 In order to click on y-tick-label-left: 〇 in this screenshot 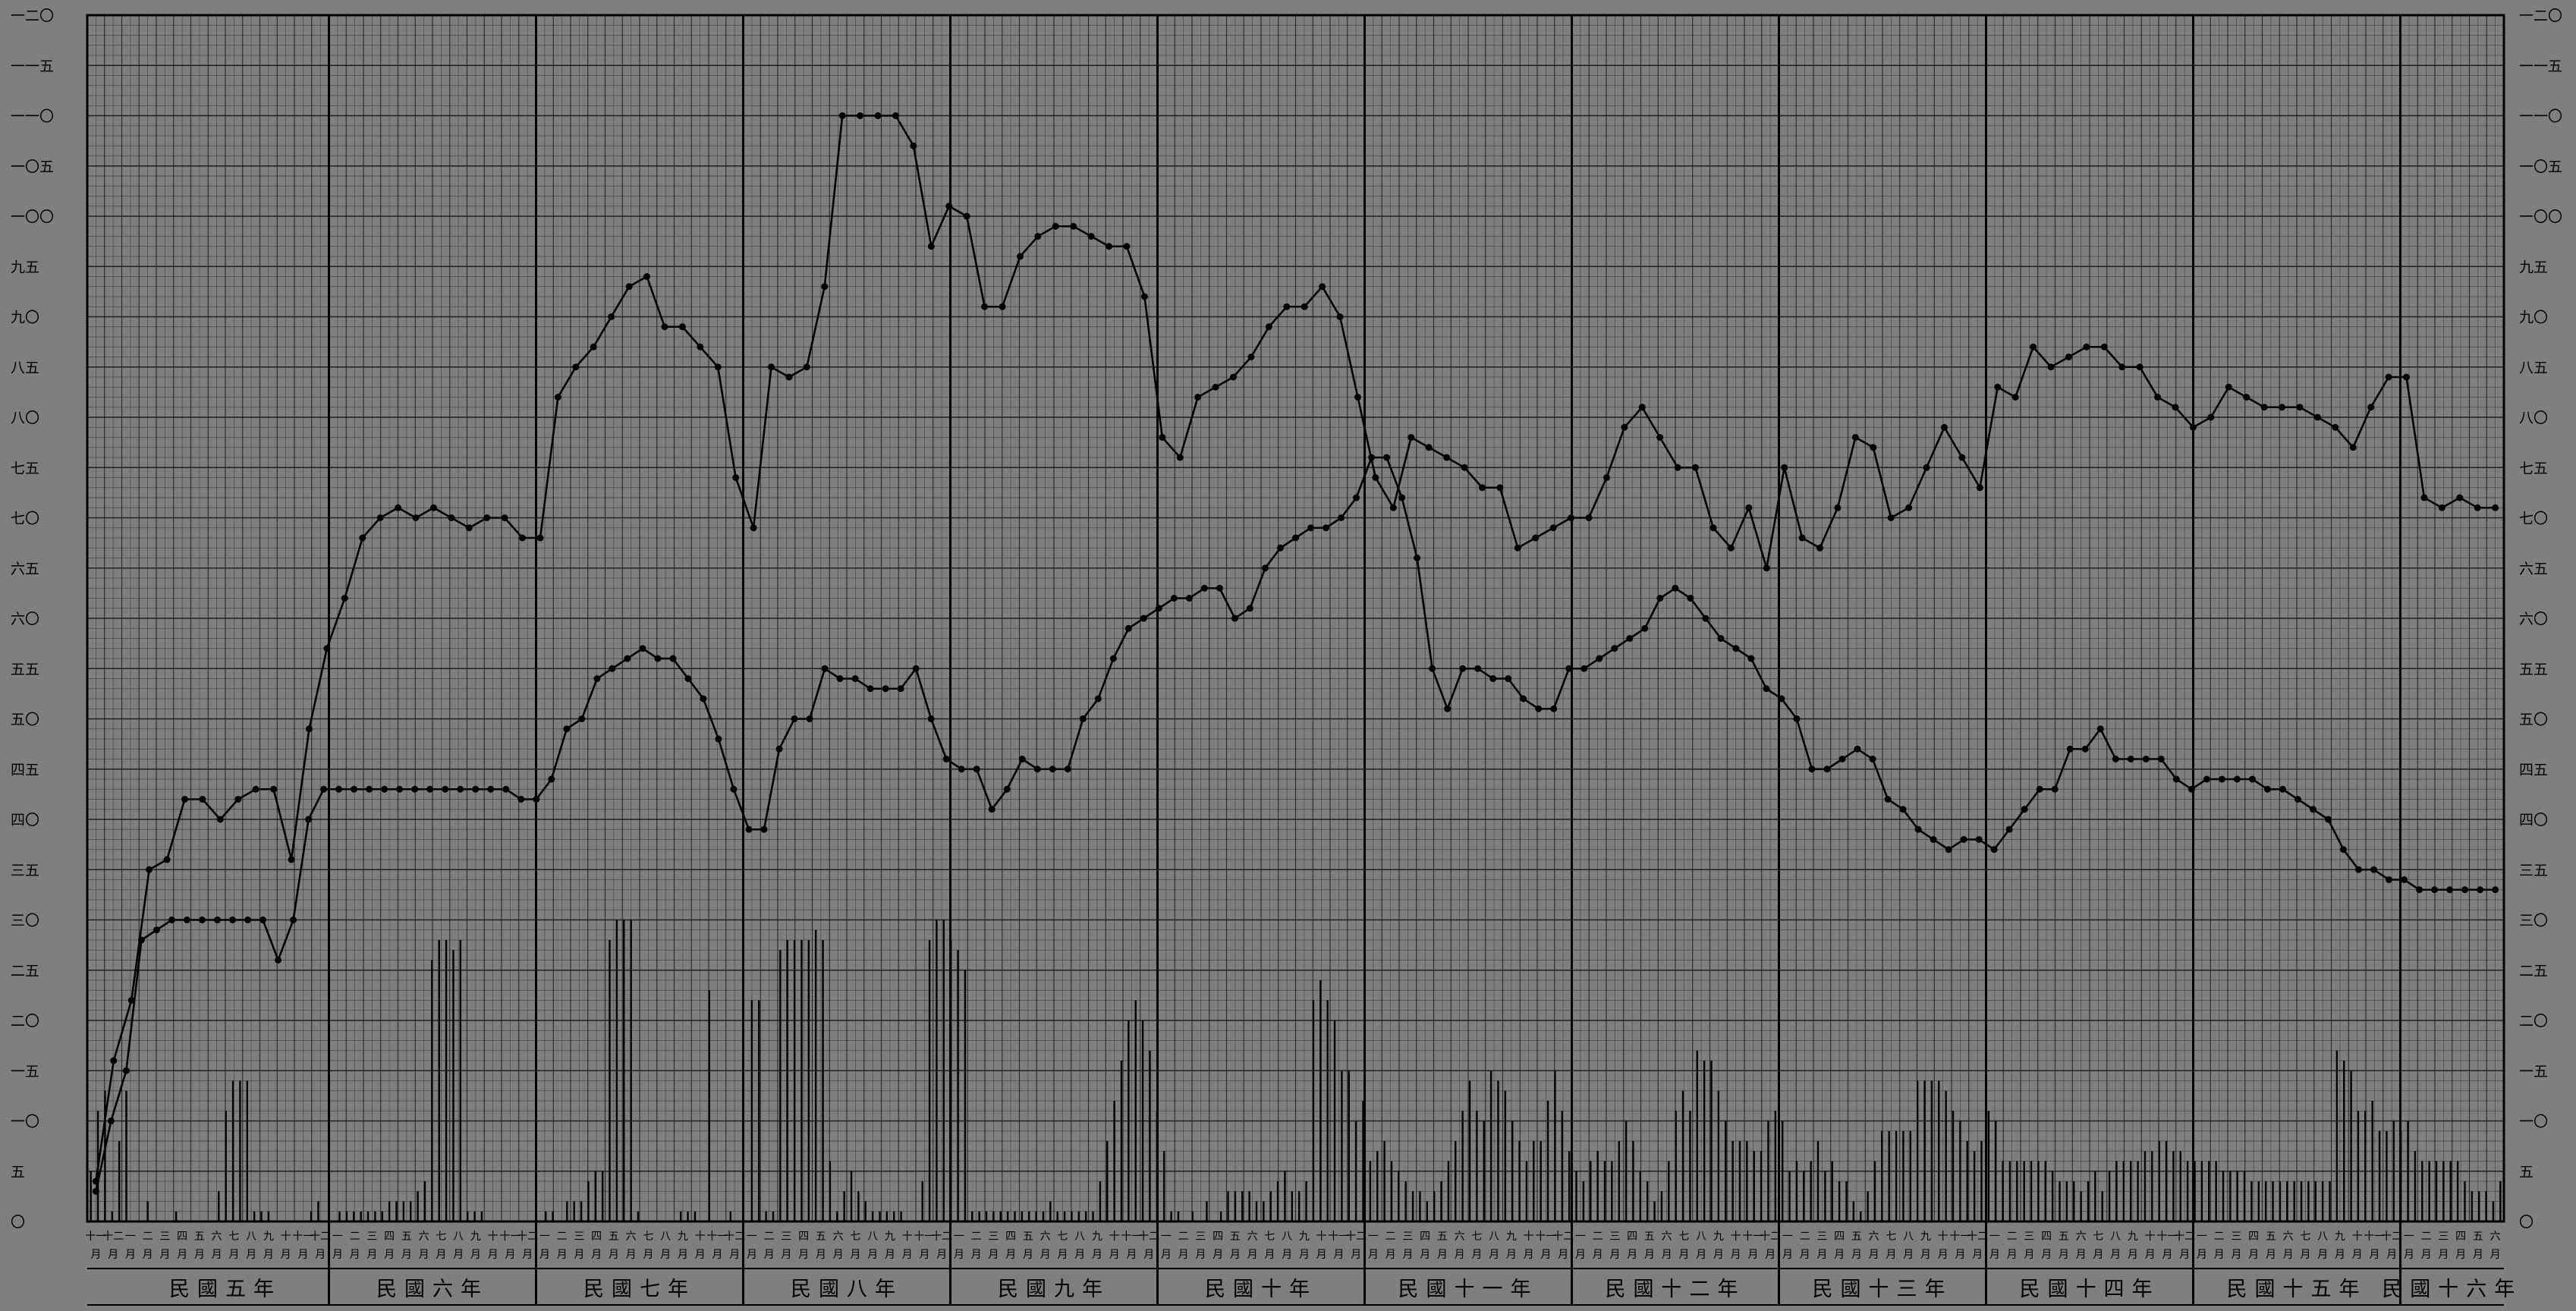, I will do `click(18, 1222)`.